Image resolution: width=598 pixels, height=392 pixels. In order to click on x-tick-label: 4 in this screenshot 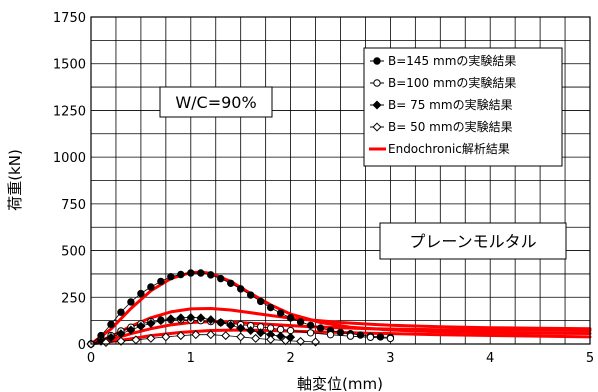, I will do `click(490, 358)`.